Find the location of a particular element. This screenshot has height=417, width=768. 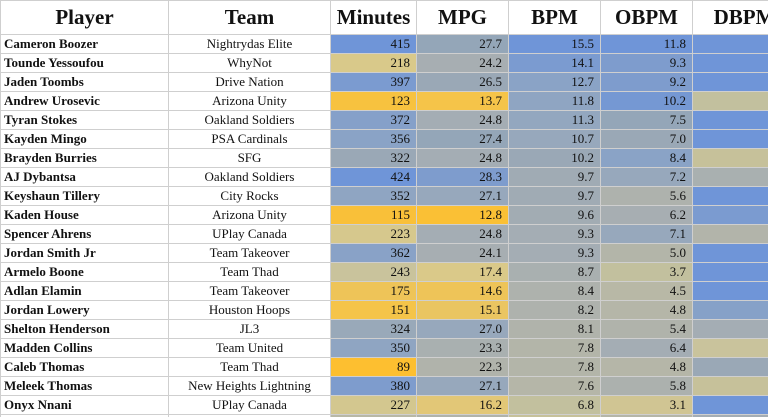

cell-obpm: 3.1 is located at coordinates (646, 405).